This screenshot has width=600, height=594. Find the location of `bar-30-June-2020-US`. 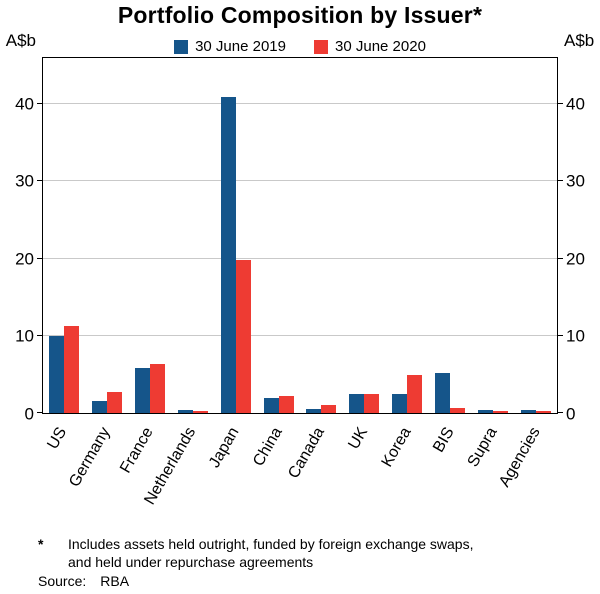

bar-30-June-2020-US is located at coordinates (72, 369).